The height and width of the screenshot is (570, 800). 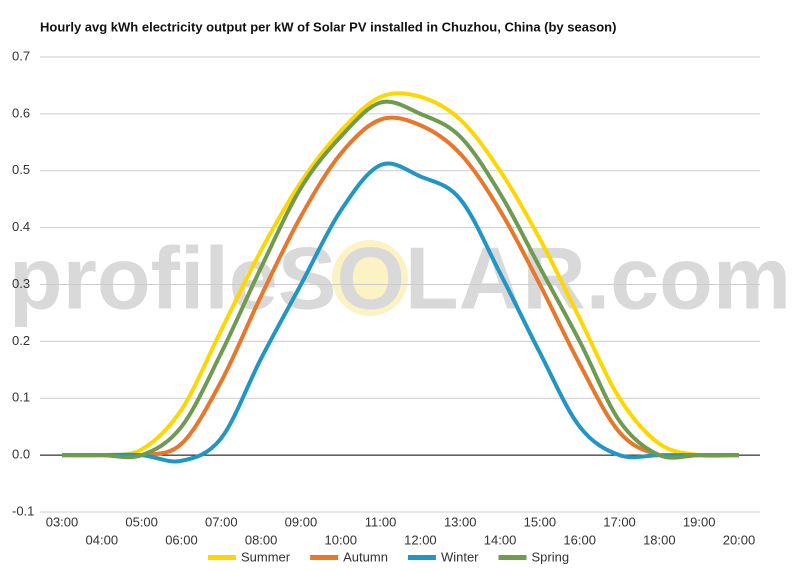 I want to click on x-tick-label: 16:00, so click(x=579, y=539).